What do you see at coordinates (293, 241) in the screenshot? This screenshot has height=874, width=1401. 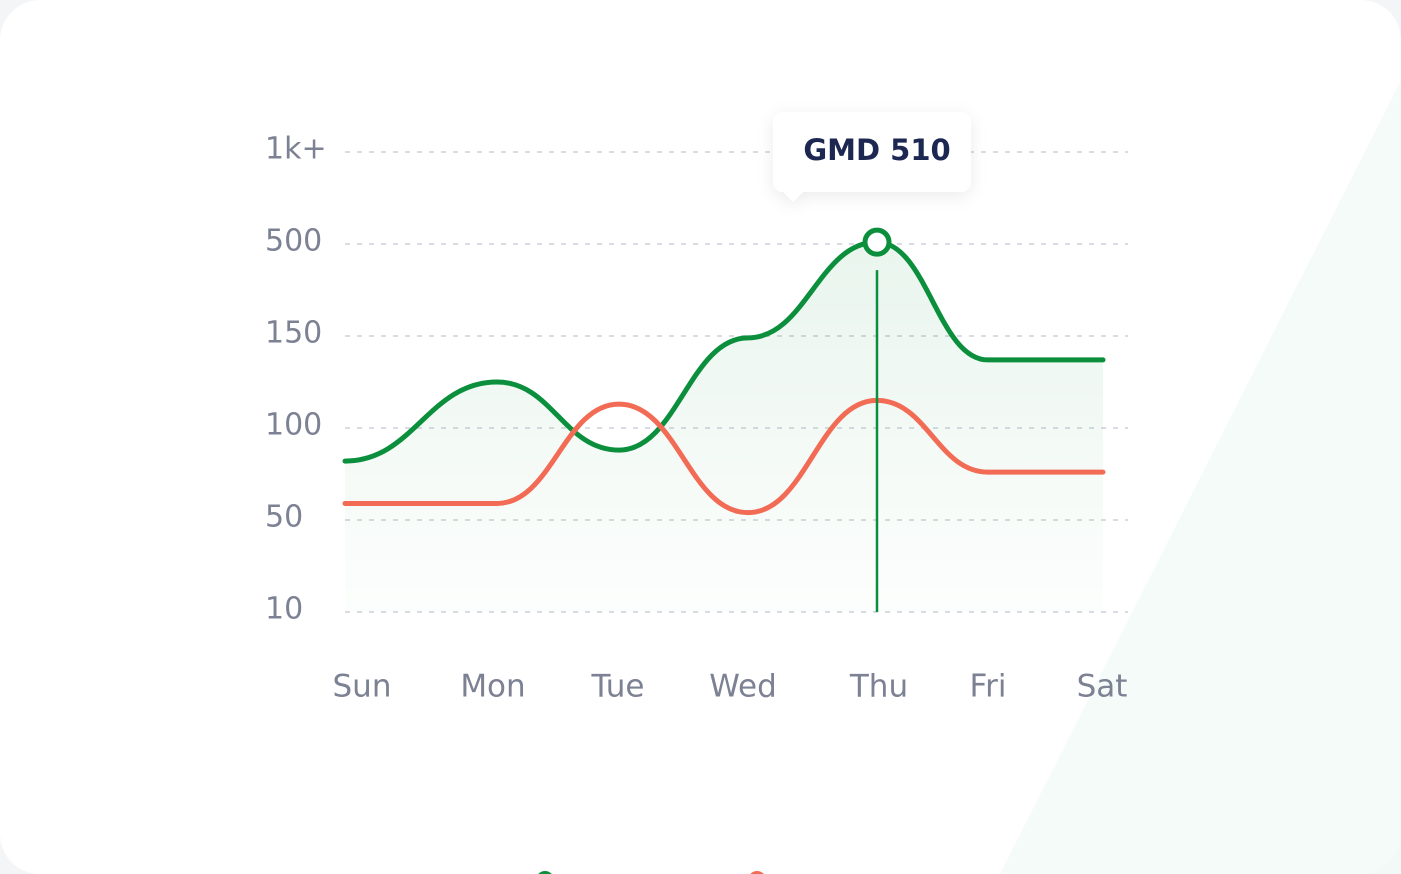 I see `y-tick-label: 500` at bounding box center [293, 241].